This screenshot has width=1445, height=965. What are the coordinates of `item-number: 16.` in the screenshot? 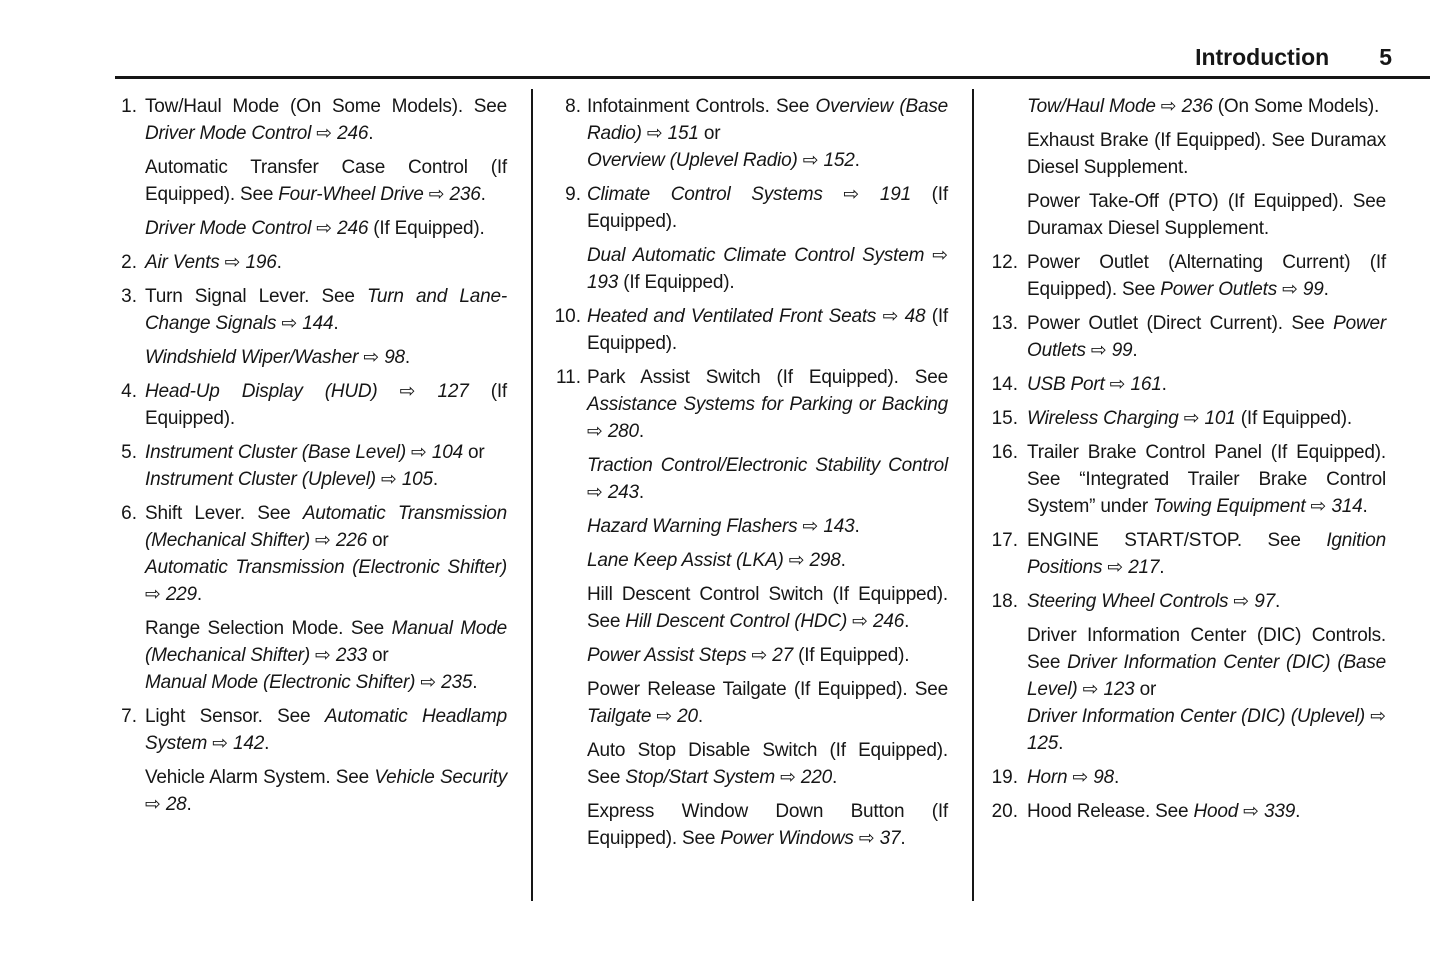 It's located at (1004, 452).